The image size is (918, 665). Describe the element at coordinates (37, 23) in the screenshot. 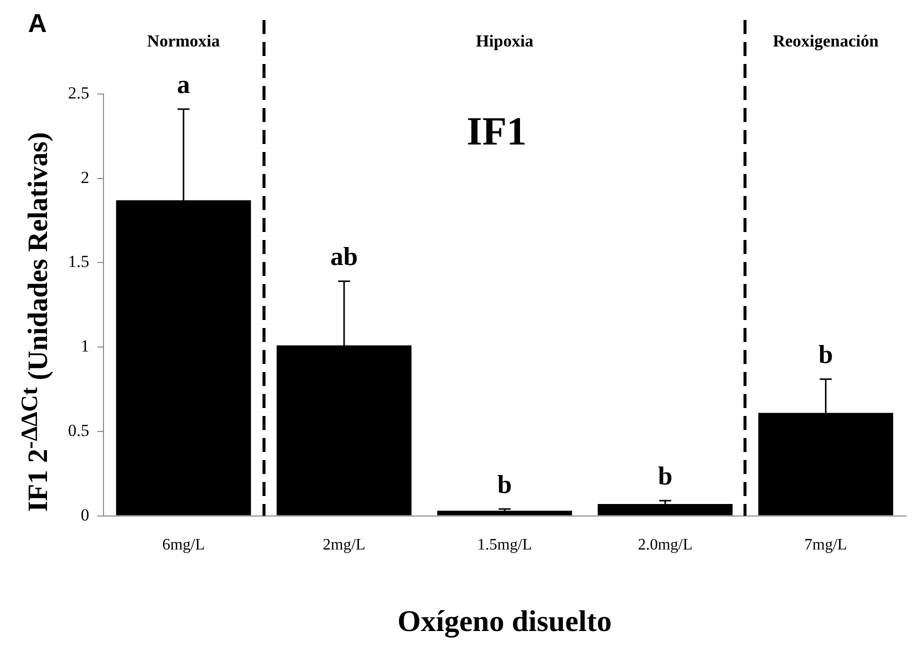

I see `text: A` at that location.